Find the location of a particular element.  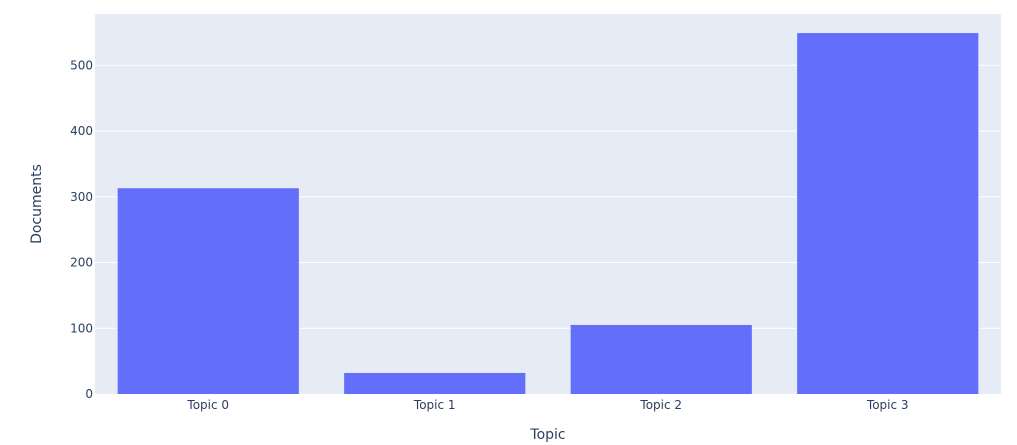

x-tick-label: Topic 3 is located at coordinates (887, 405).